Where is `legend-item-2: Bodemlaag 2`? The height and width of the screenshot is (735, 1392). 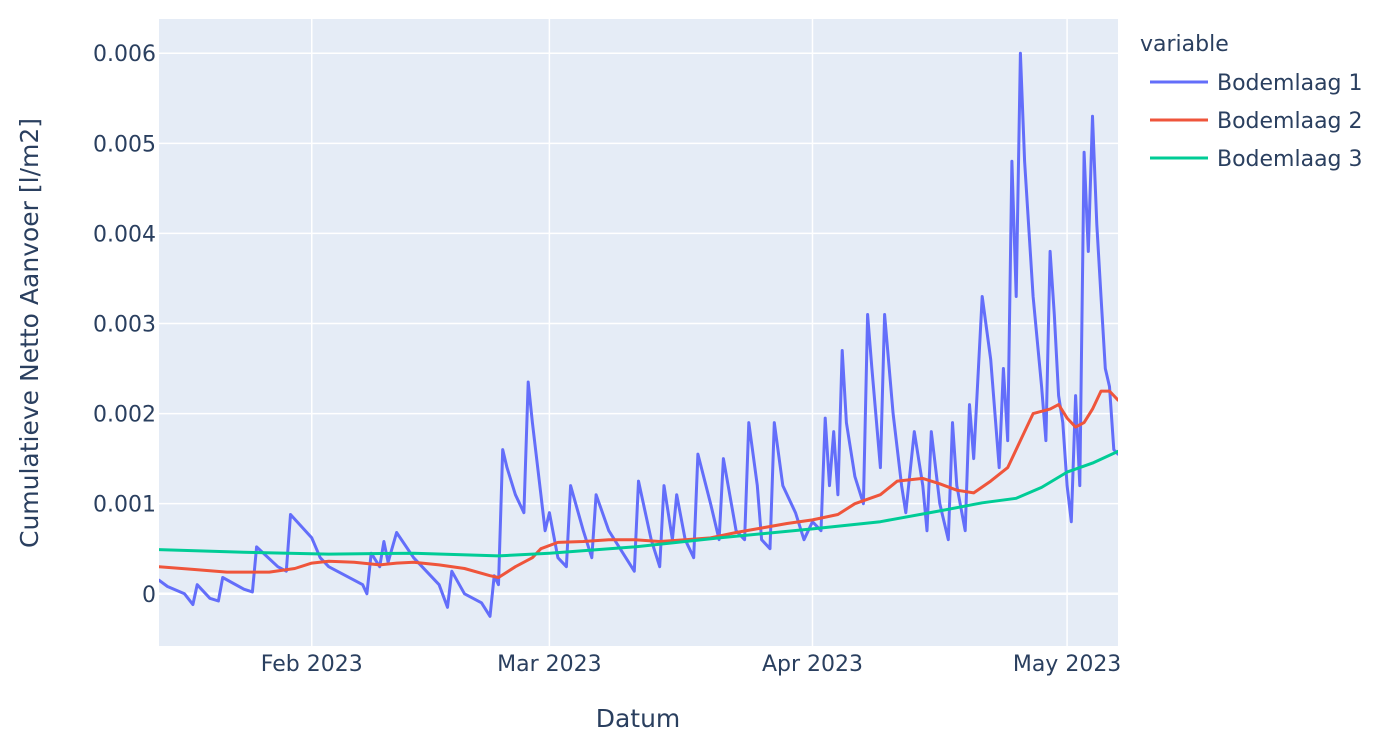 legend-item-2: Bodemlaag 2 is located at coordinates (1256, 121).